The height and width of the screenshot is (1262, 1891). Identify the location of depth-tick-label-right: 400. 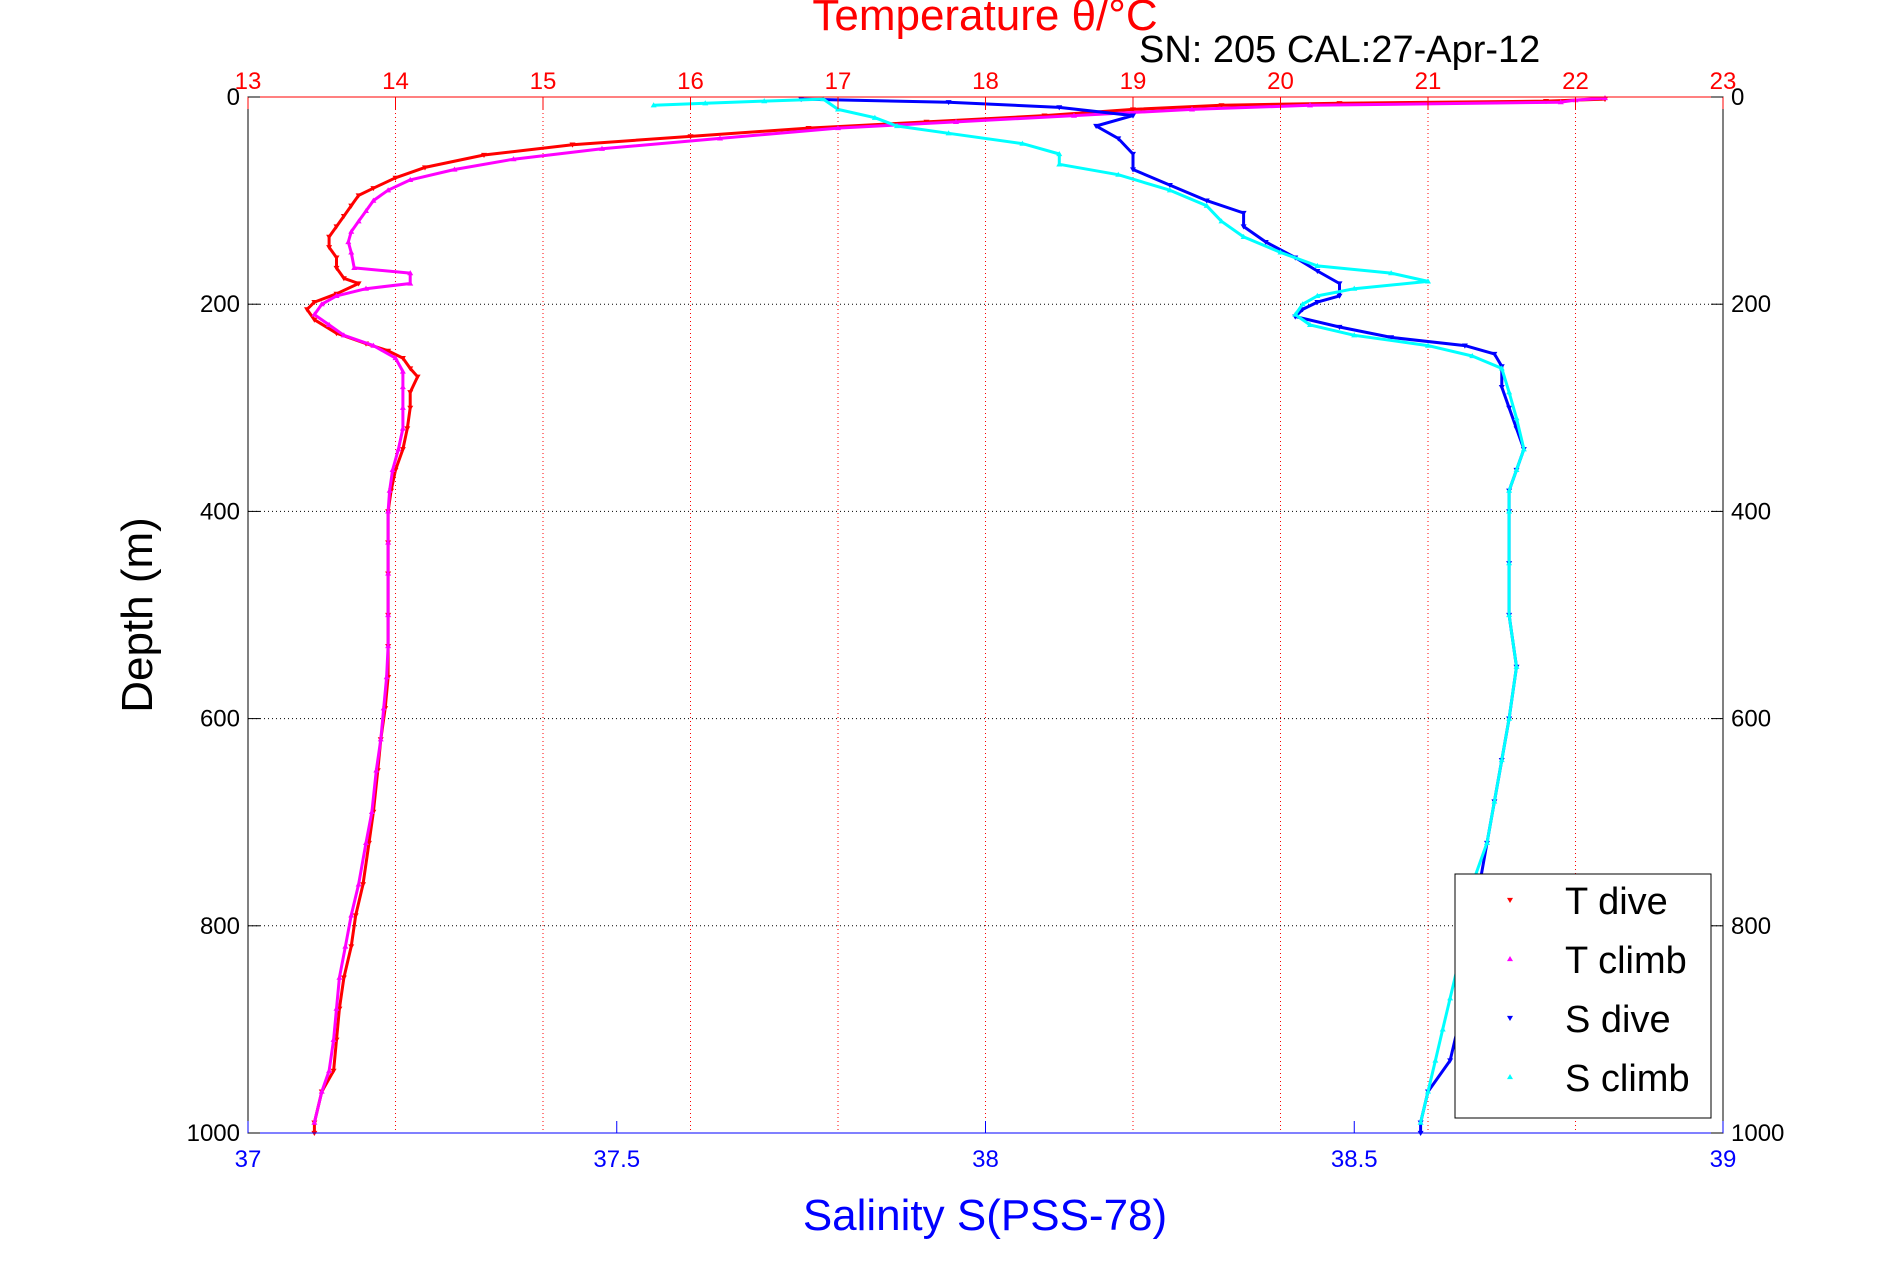
(1751, 511).